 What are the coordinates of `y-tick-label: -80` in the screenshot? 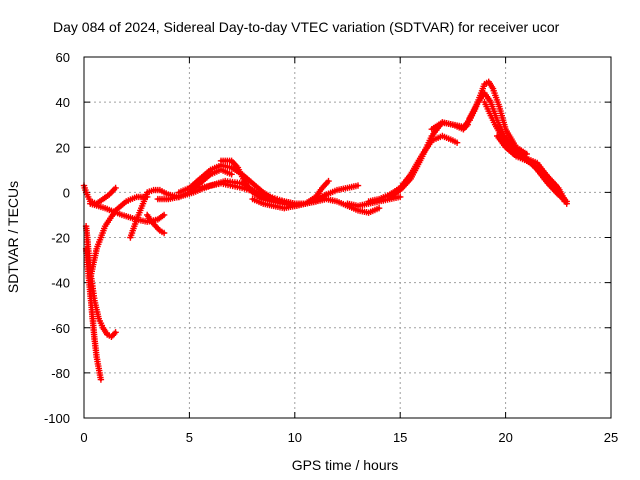 It's located at (60, 373).